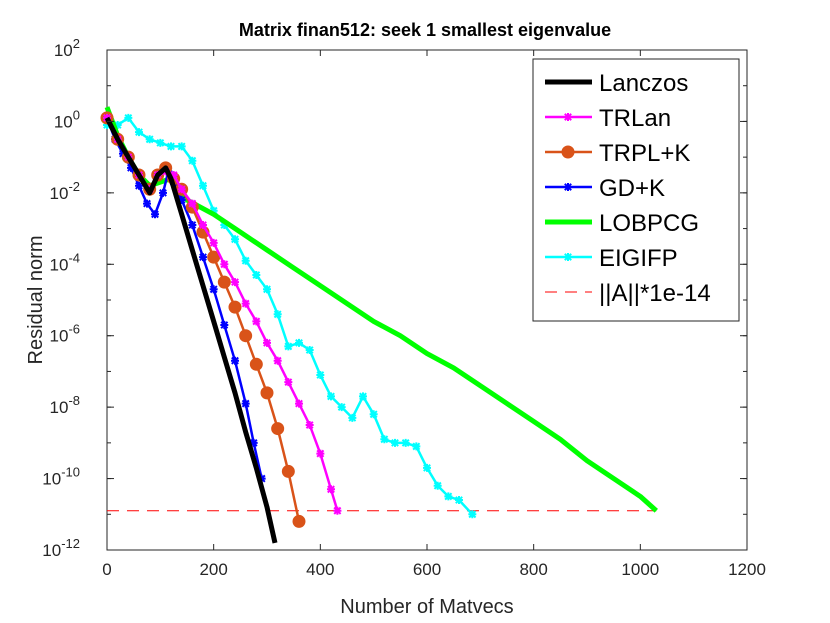 This screenshot has width=830, height=623. Describe the element at coordinates (533, 569) in the screenshot. I see `x-tick-label: 800` at that location.